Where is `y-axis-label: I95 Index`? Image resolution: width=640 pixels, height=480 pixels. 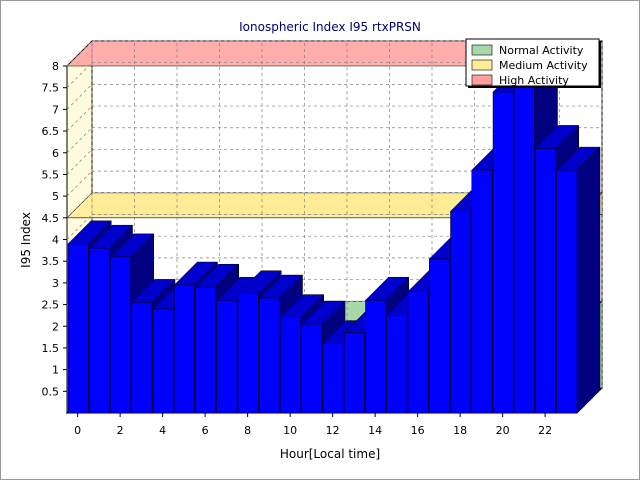
y-axis-label: I95 Index is located at coordinates (26, 240).